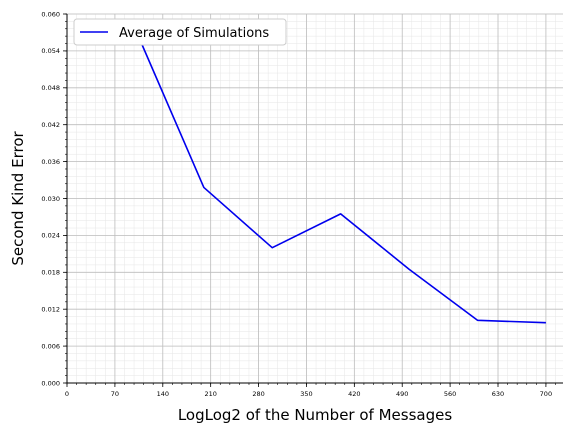 Image resolution: width=573 pixels, height=435 pixels. Describe the element at coordinates (115, 394) in the screenshot. I see `x-tick-label: 70` at that location.